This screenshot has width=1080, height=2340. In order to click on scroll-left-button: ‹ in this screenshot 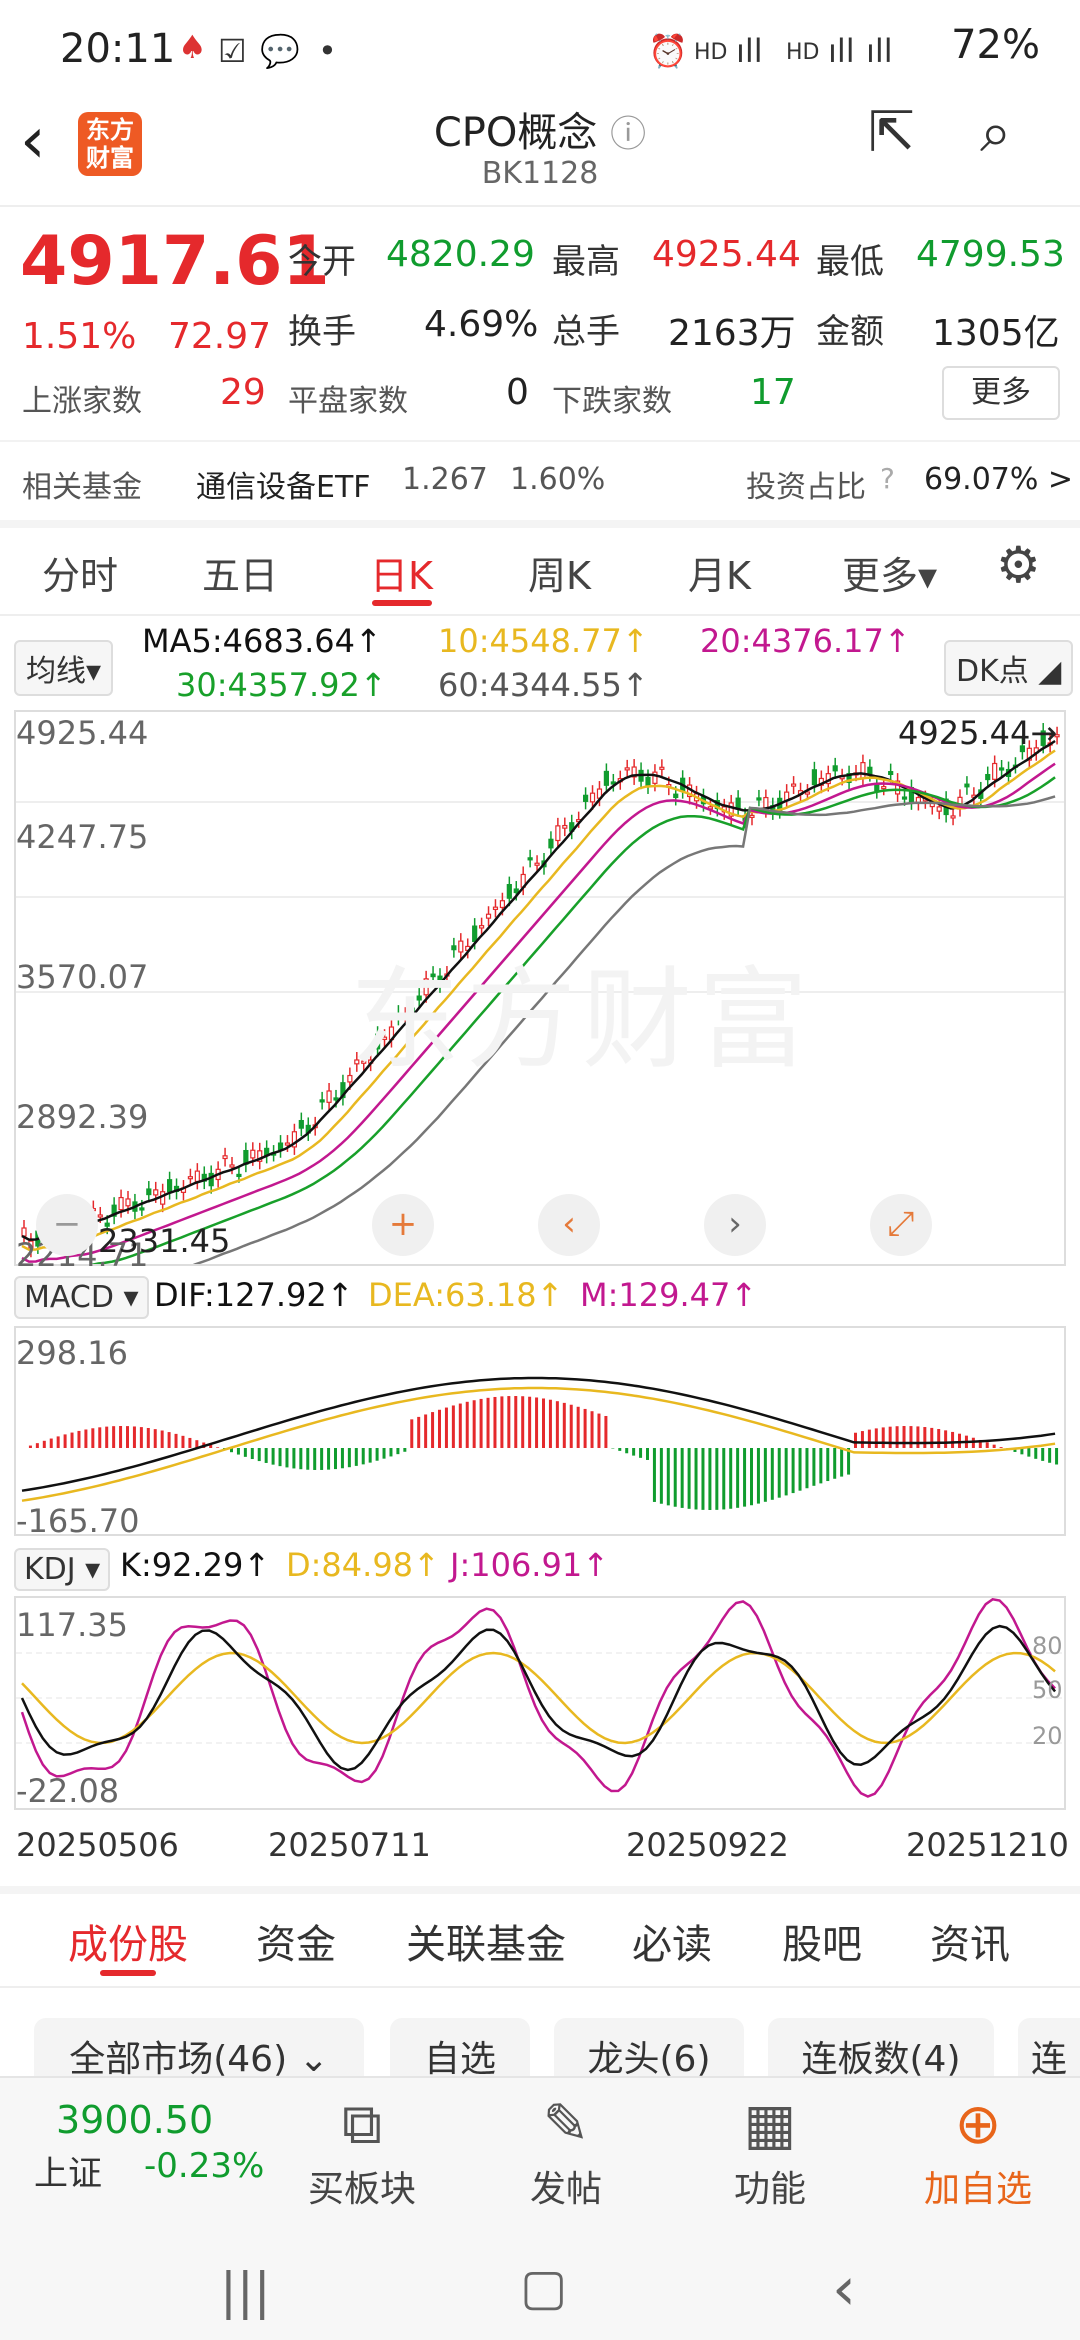, I will do `click(569, 1225)`.